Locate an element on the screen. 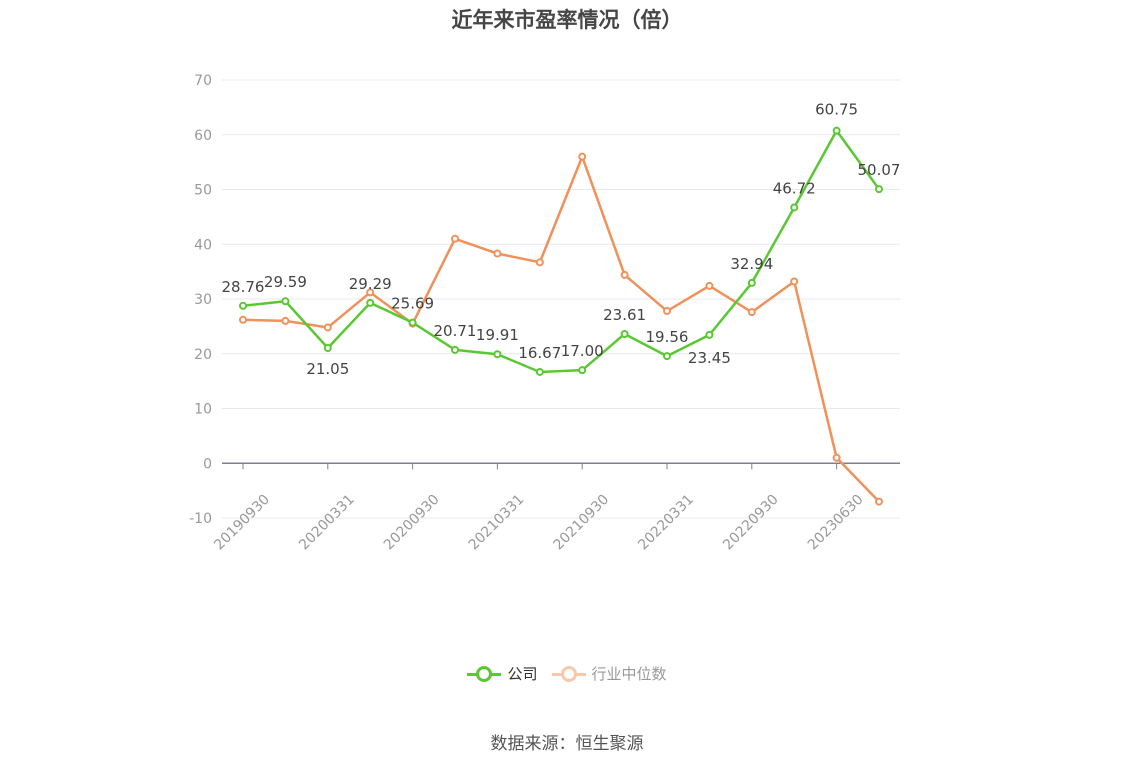  y-tick-label: 60 is located at coordinates (203, 136).